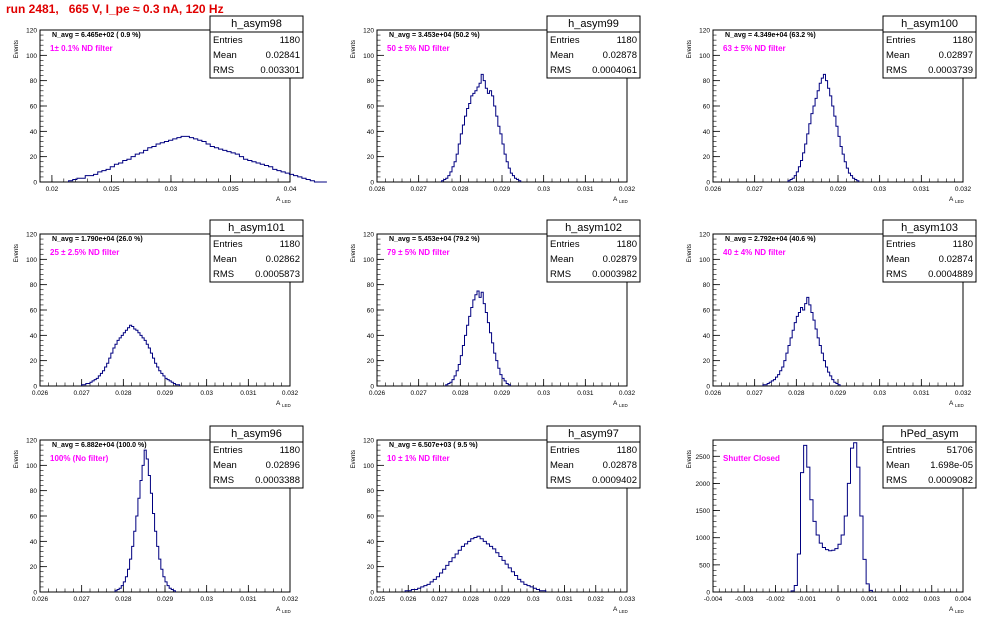 This screenshot has height=622, width=996. What do you see at coordinates (560, 274) in the screenshot?
I see `stats-label: RMS` at bounding box center [560, 274].